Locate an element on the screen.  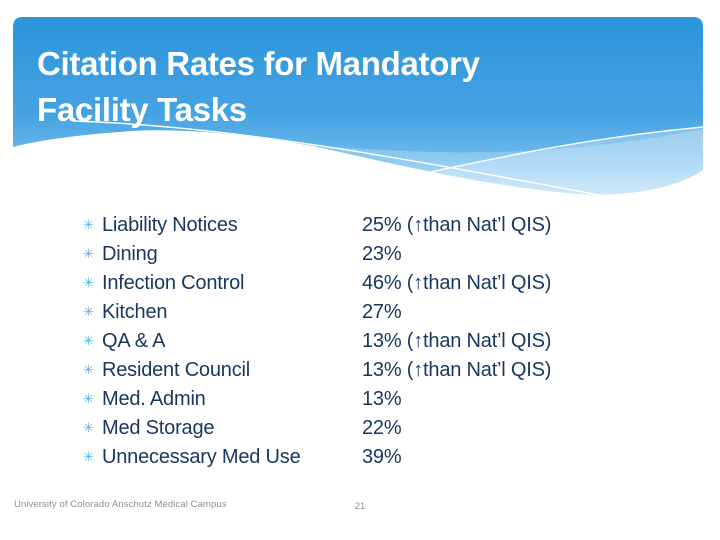
slide-number: 21 is located at coordinates (360, 506).